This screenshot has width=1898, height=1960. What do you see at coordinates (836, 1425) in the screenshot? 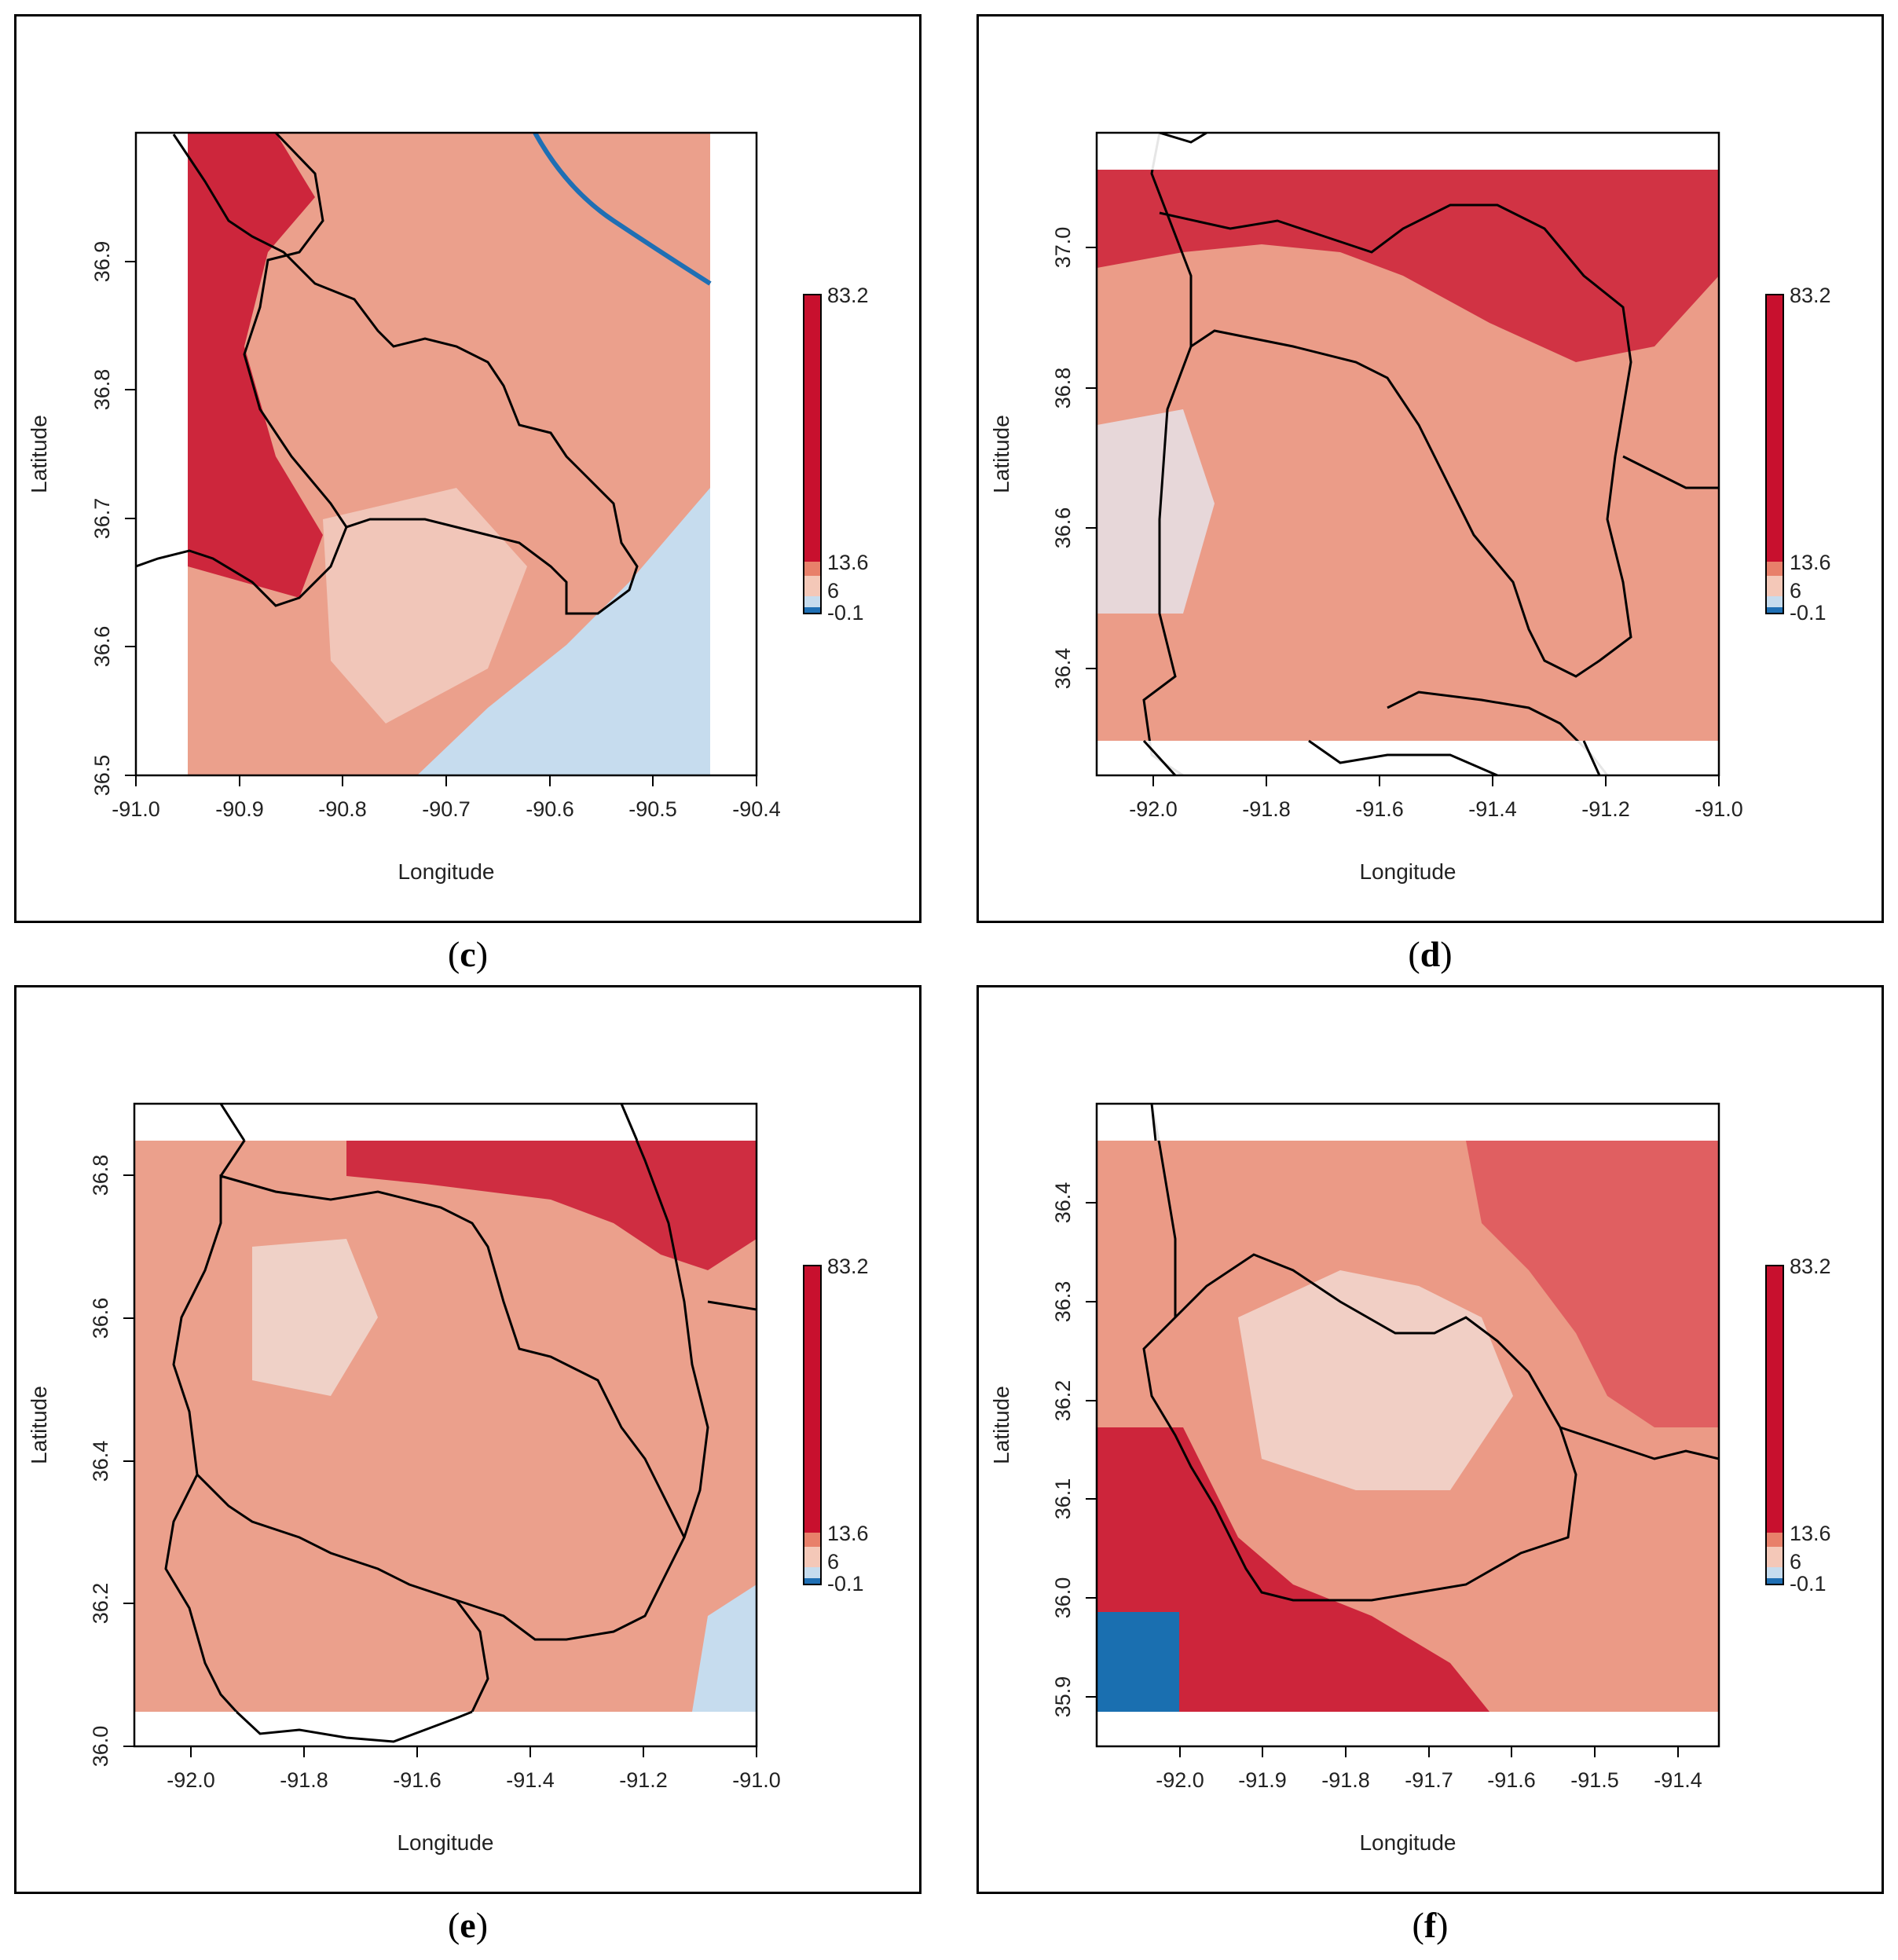
I see `legend-e: 83.2 13.6 6 -0.1` at bounding box center [836, 1425].